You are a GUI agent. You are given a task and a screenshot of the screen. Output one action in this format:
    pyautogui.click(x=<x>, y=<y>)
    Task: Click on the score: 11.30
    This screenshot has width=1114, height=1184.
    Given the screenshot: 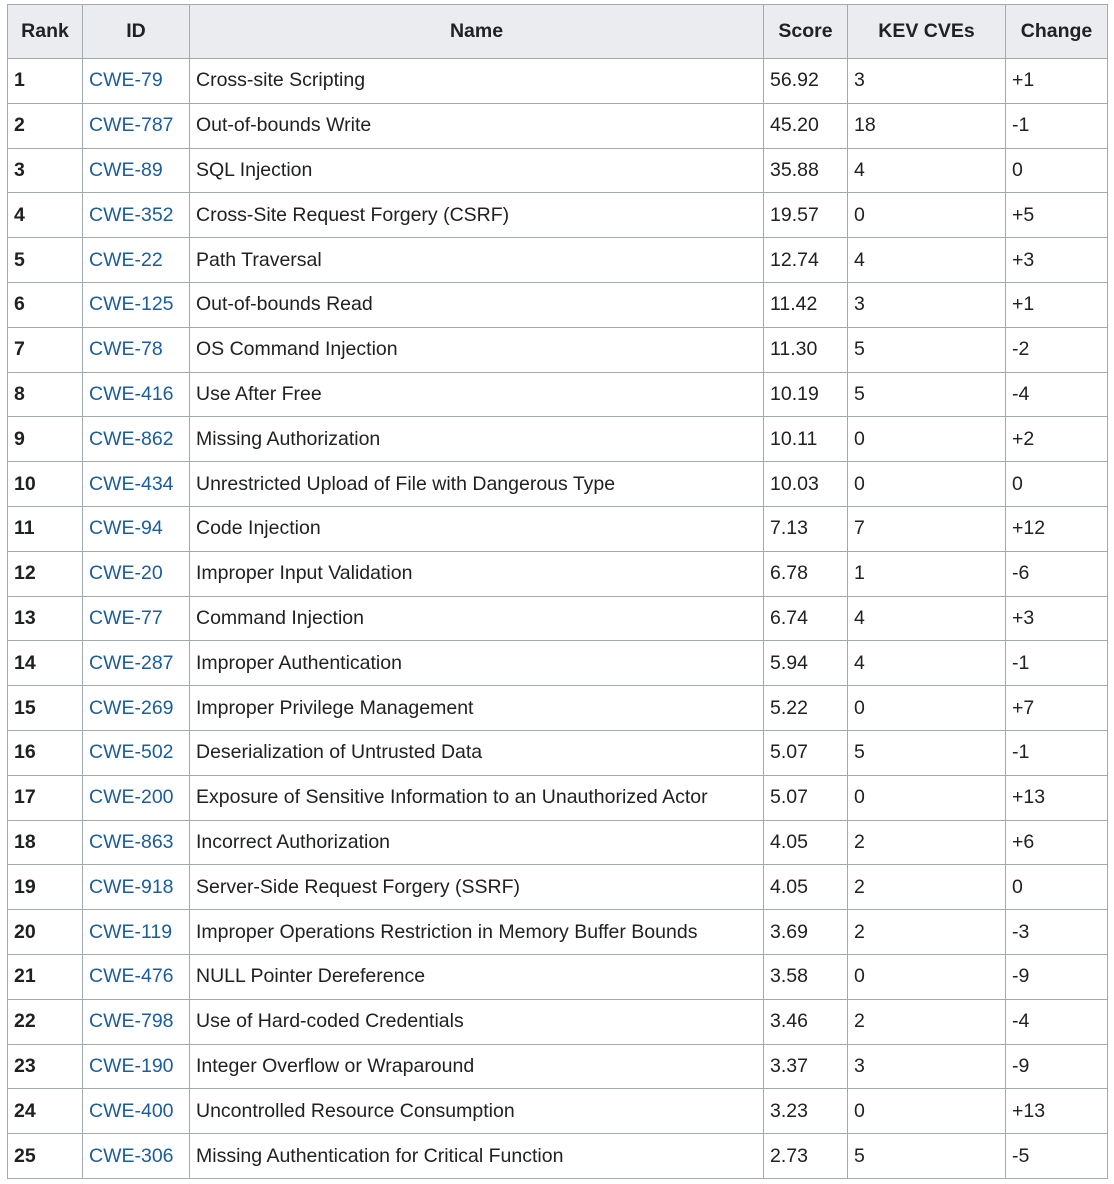 What is the action you would take?
    pyautogui.click(x=805, y=349)
    